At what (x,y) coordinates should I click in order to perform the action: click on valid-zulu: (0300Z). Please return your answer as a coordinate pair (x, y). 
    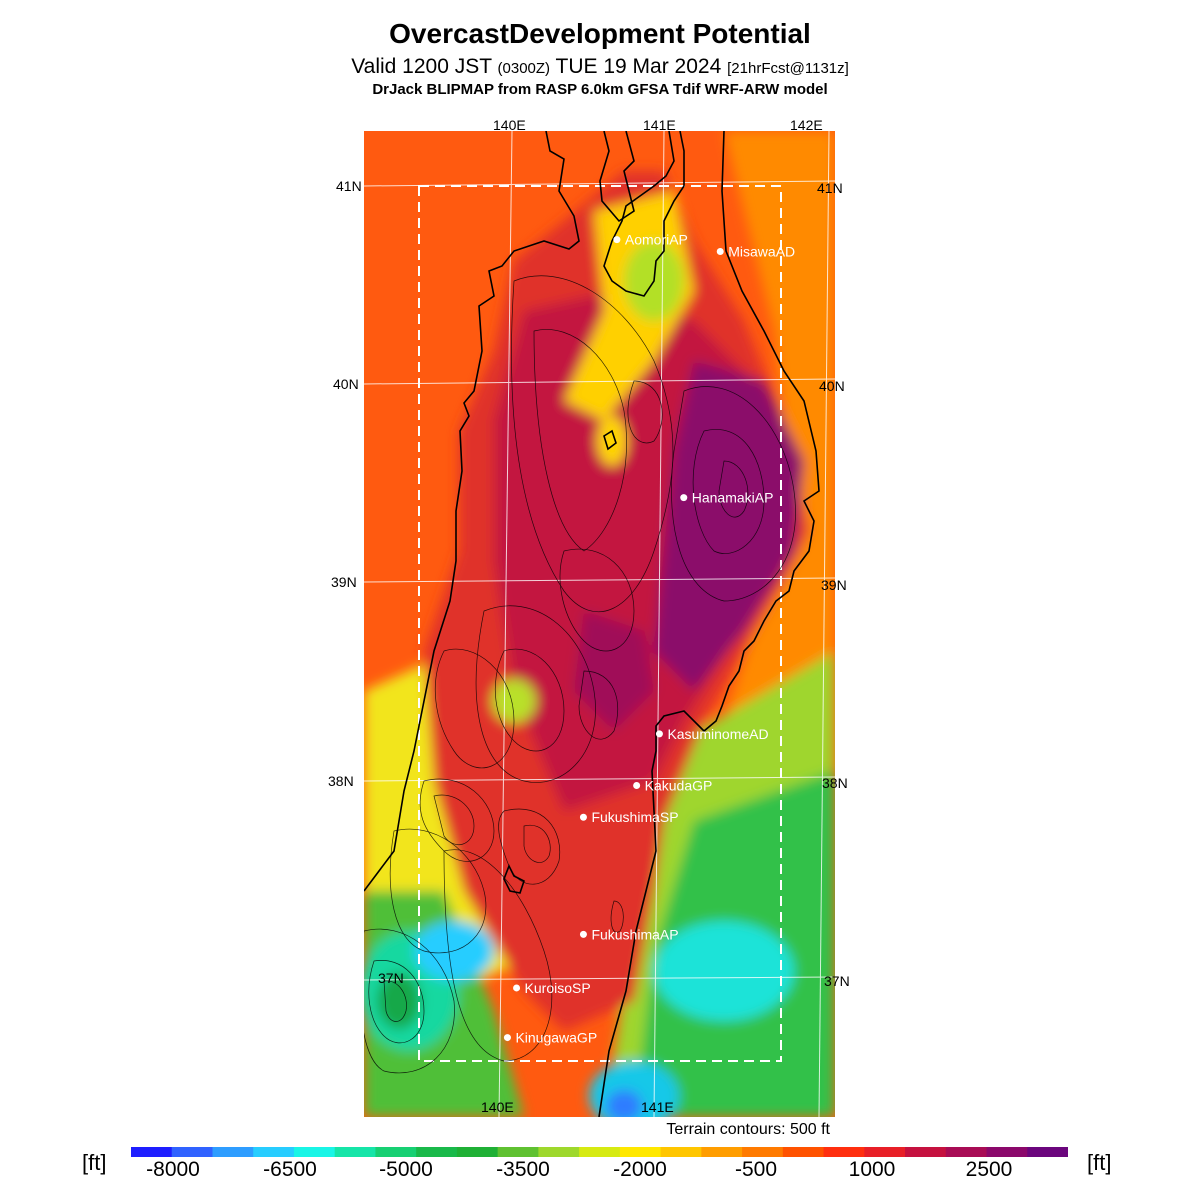
    Looking at the image, I should click on (524, 68).